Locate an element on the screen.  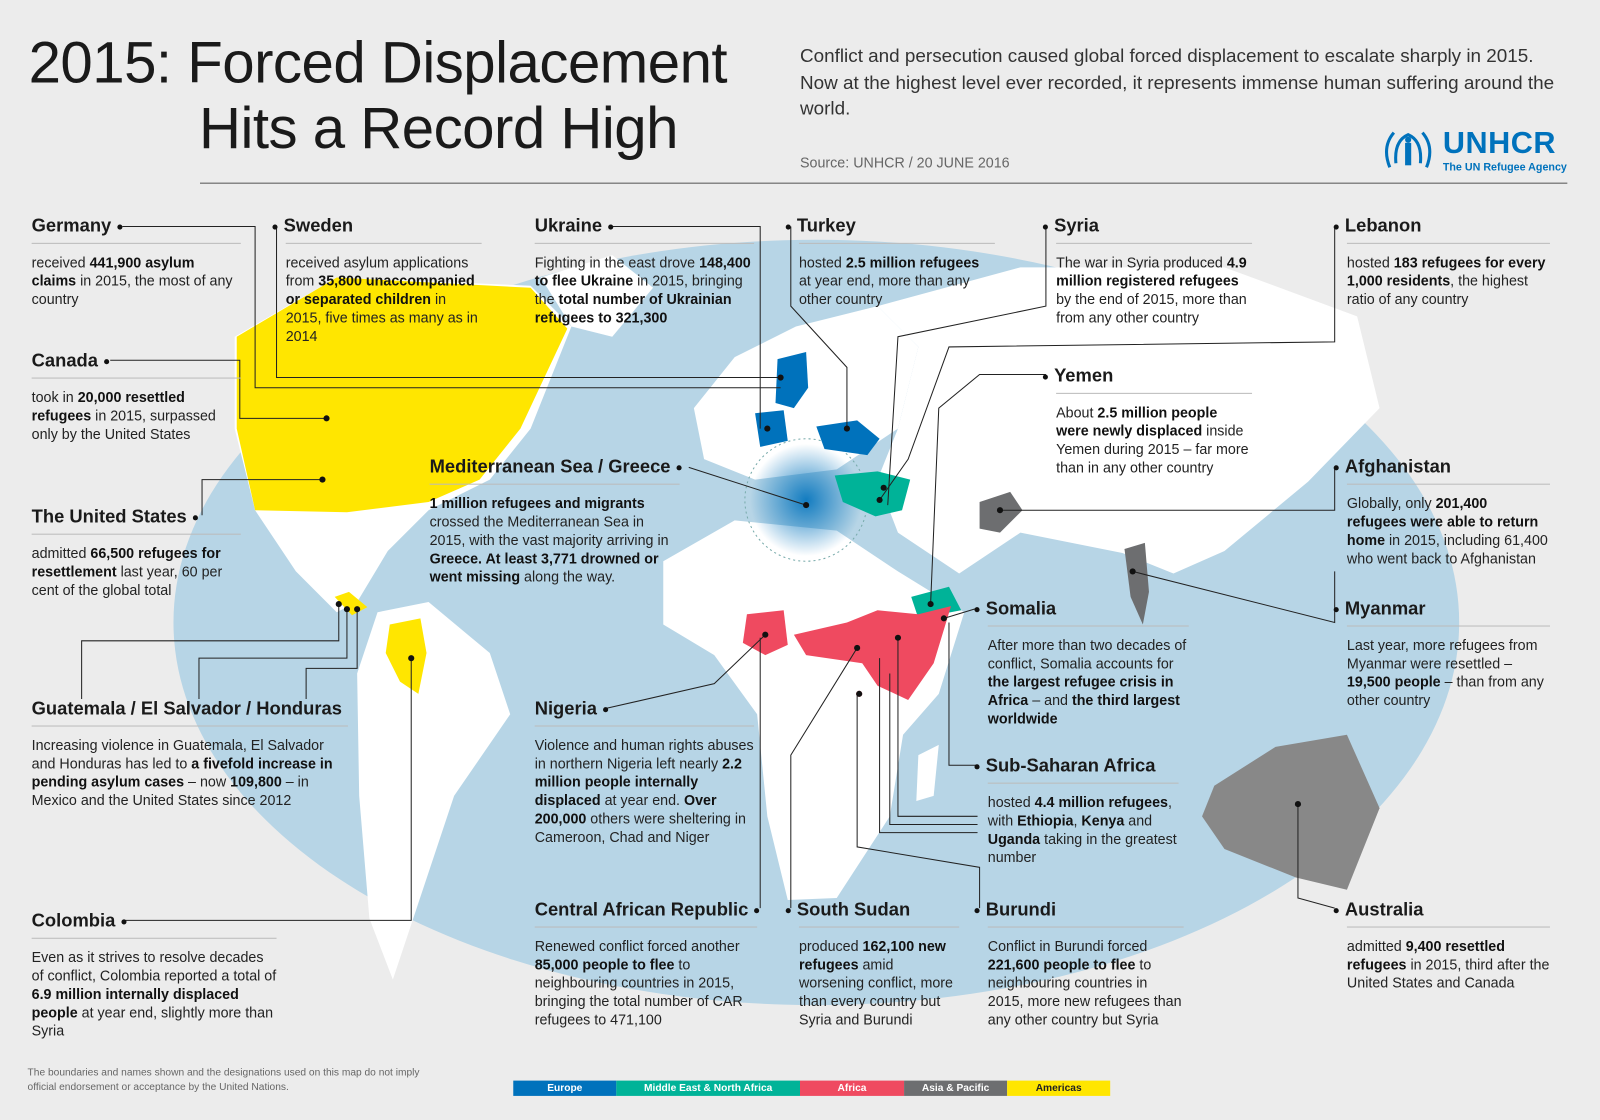
card-title-text: Central African Republic is located at coordinates (641, 909).